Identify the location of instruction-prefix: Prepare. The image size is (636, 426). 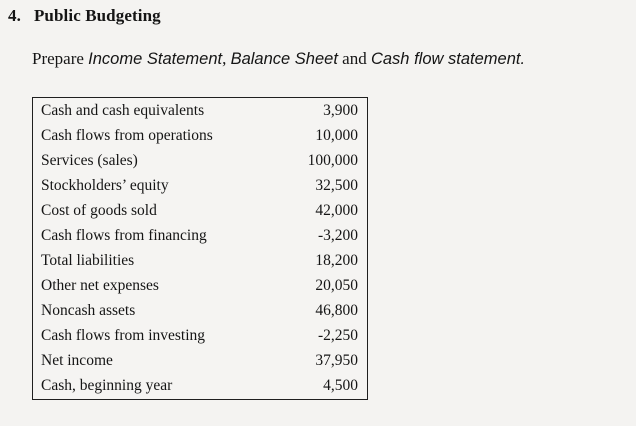
(60, 58).